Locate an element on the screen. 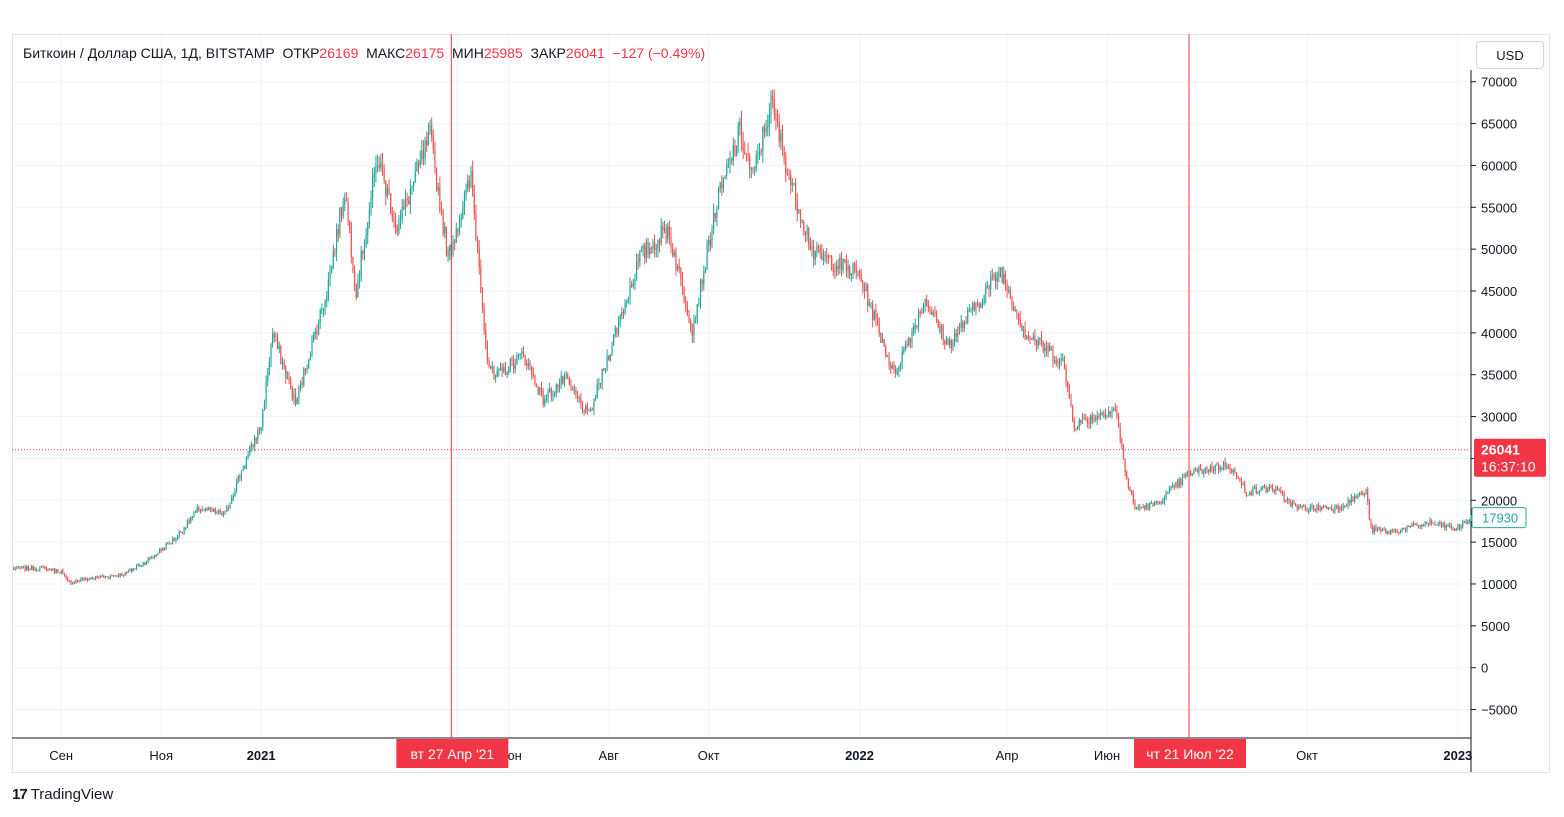  currency-button: USD is located at coordinates (1510, 55).